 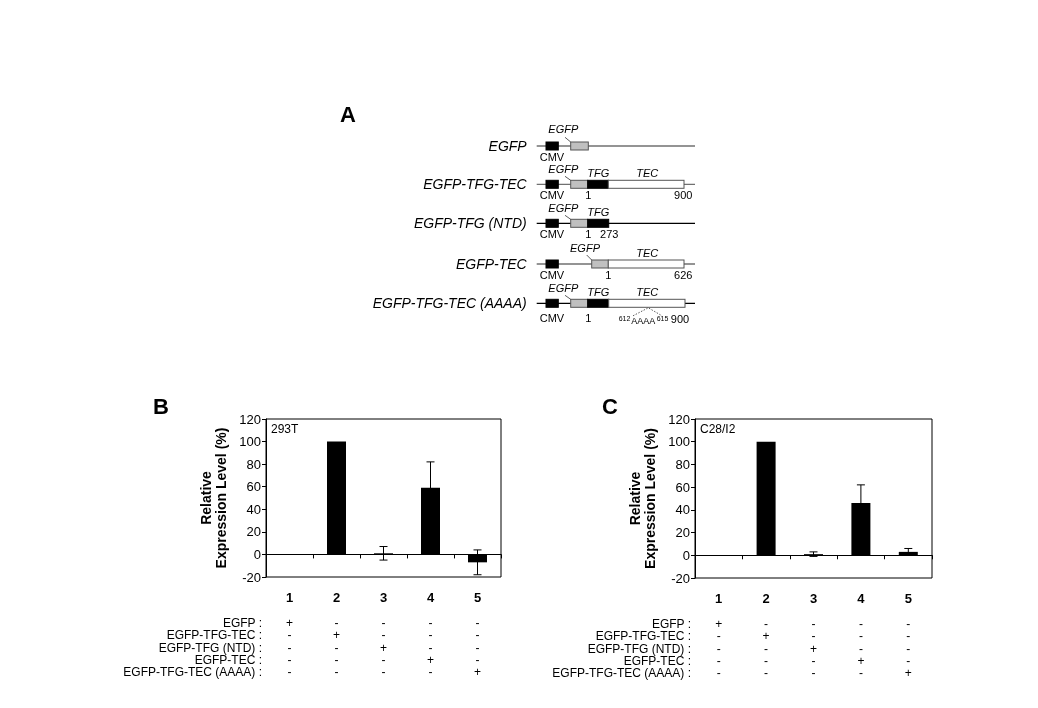 What do you see at coordinates (348, 114) in the screenshot?
I see `text: A` at bounding box center [348, 114].